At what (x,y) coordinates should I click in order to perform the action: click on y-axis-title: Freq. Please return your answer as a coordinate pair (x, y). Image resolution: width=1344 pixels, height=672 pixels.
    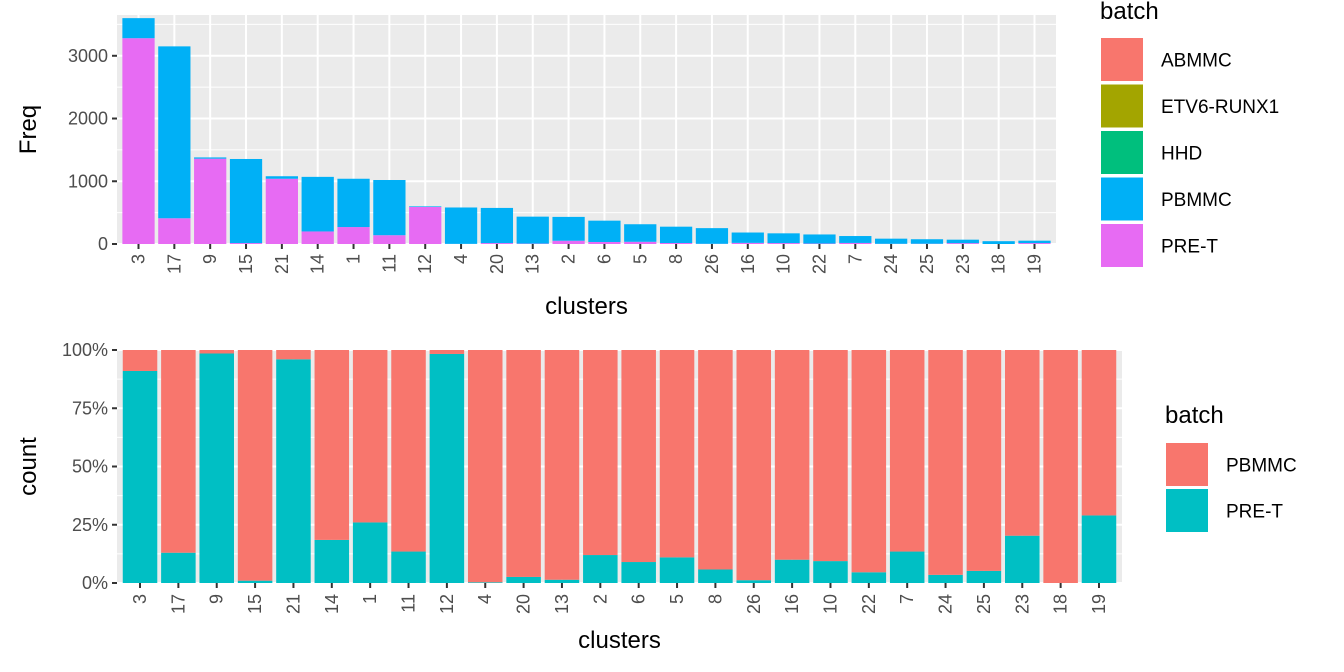
    Looking at the image, I should click on (28, 129).